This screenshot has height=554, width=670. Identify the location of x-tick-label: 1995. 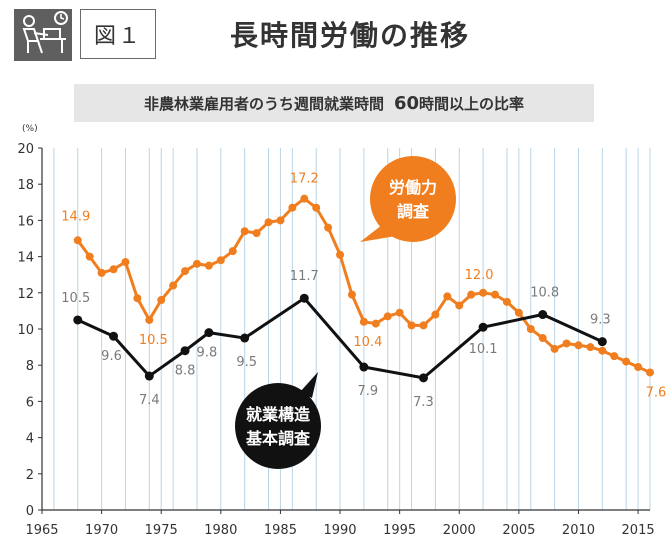
(399, 530).